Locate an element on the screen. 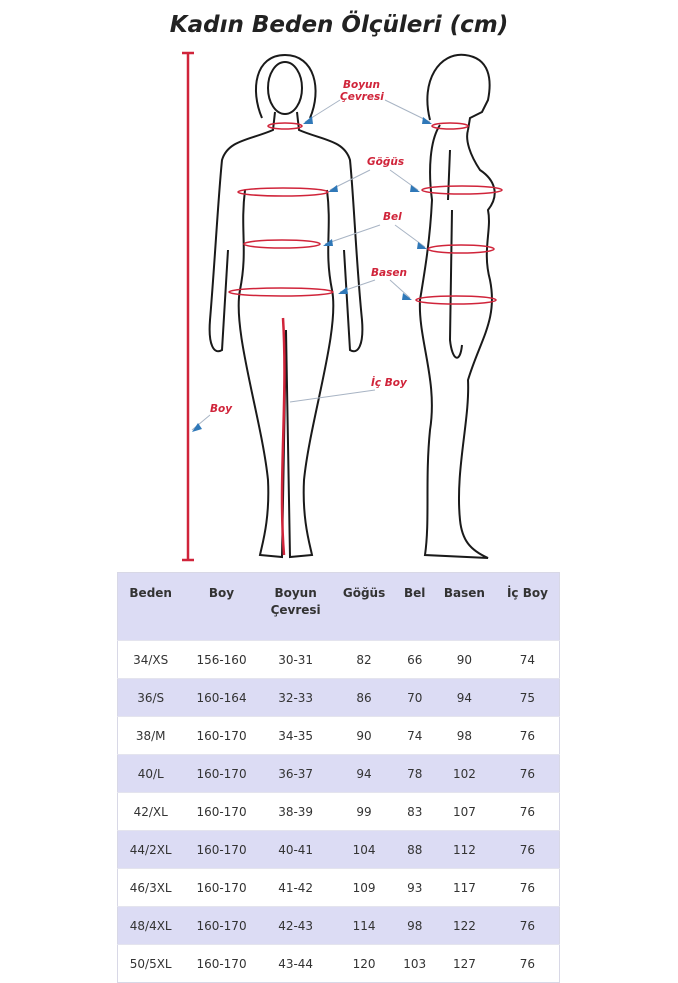 This screenshot has height=983, width=678. column-header: Bel is located at coordinates (414, 606).